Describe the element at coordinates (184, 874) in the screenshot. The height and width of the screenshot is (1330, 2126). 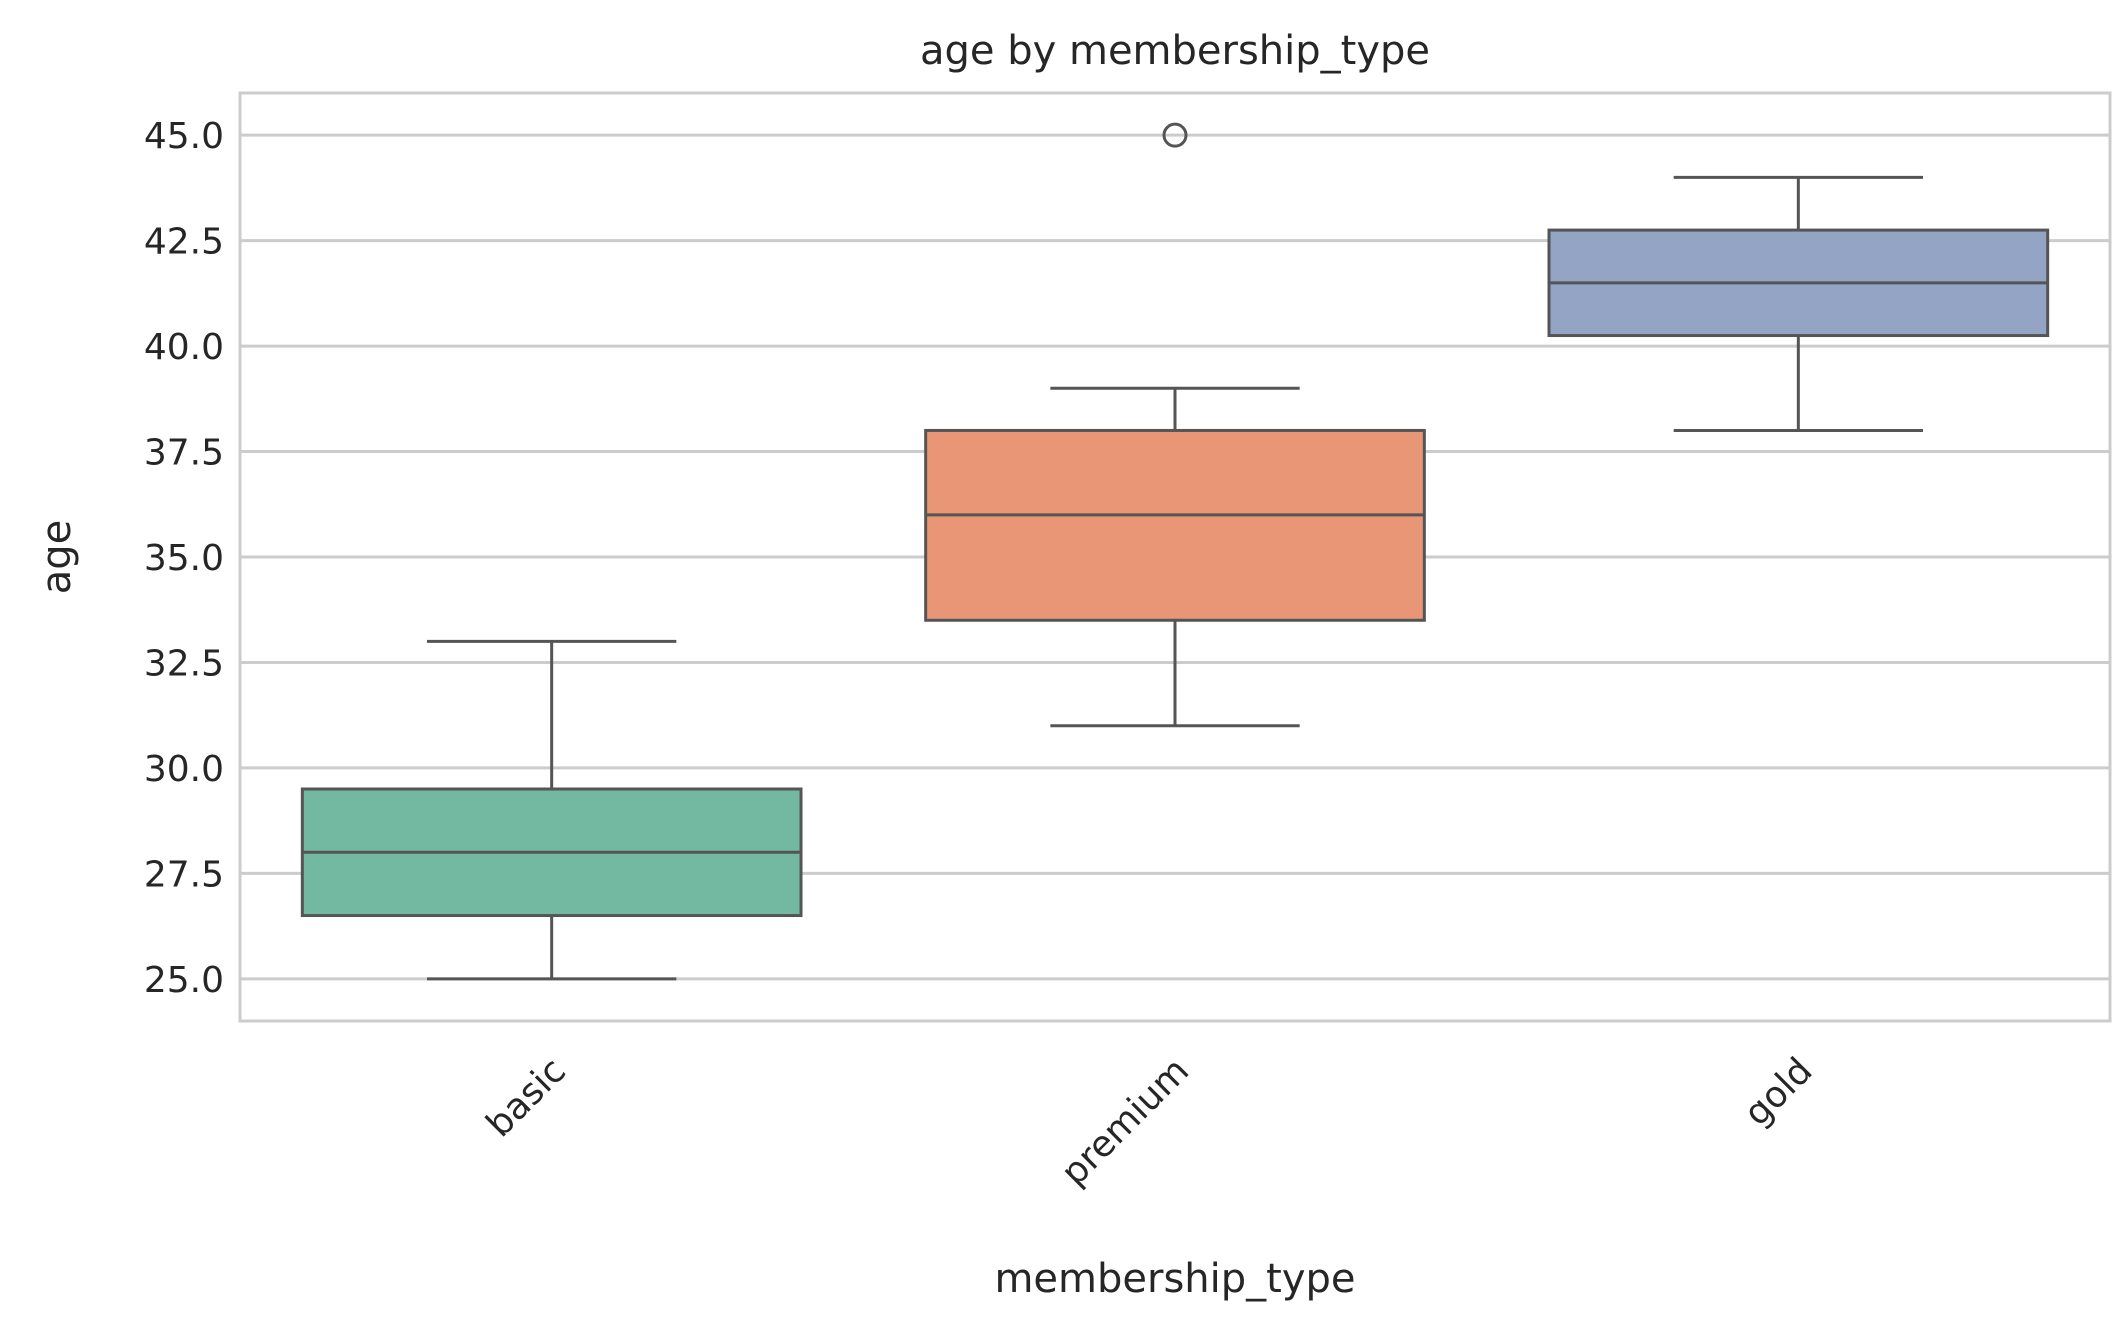
I see `y-tick-label: 27.5` at that location.